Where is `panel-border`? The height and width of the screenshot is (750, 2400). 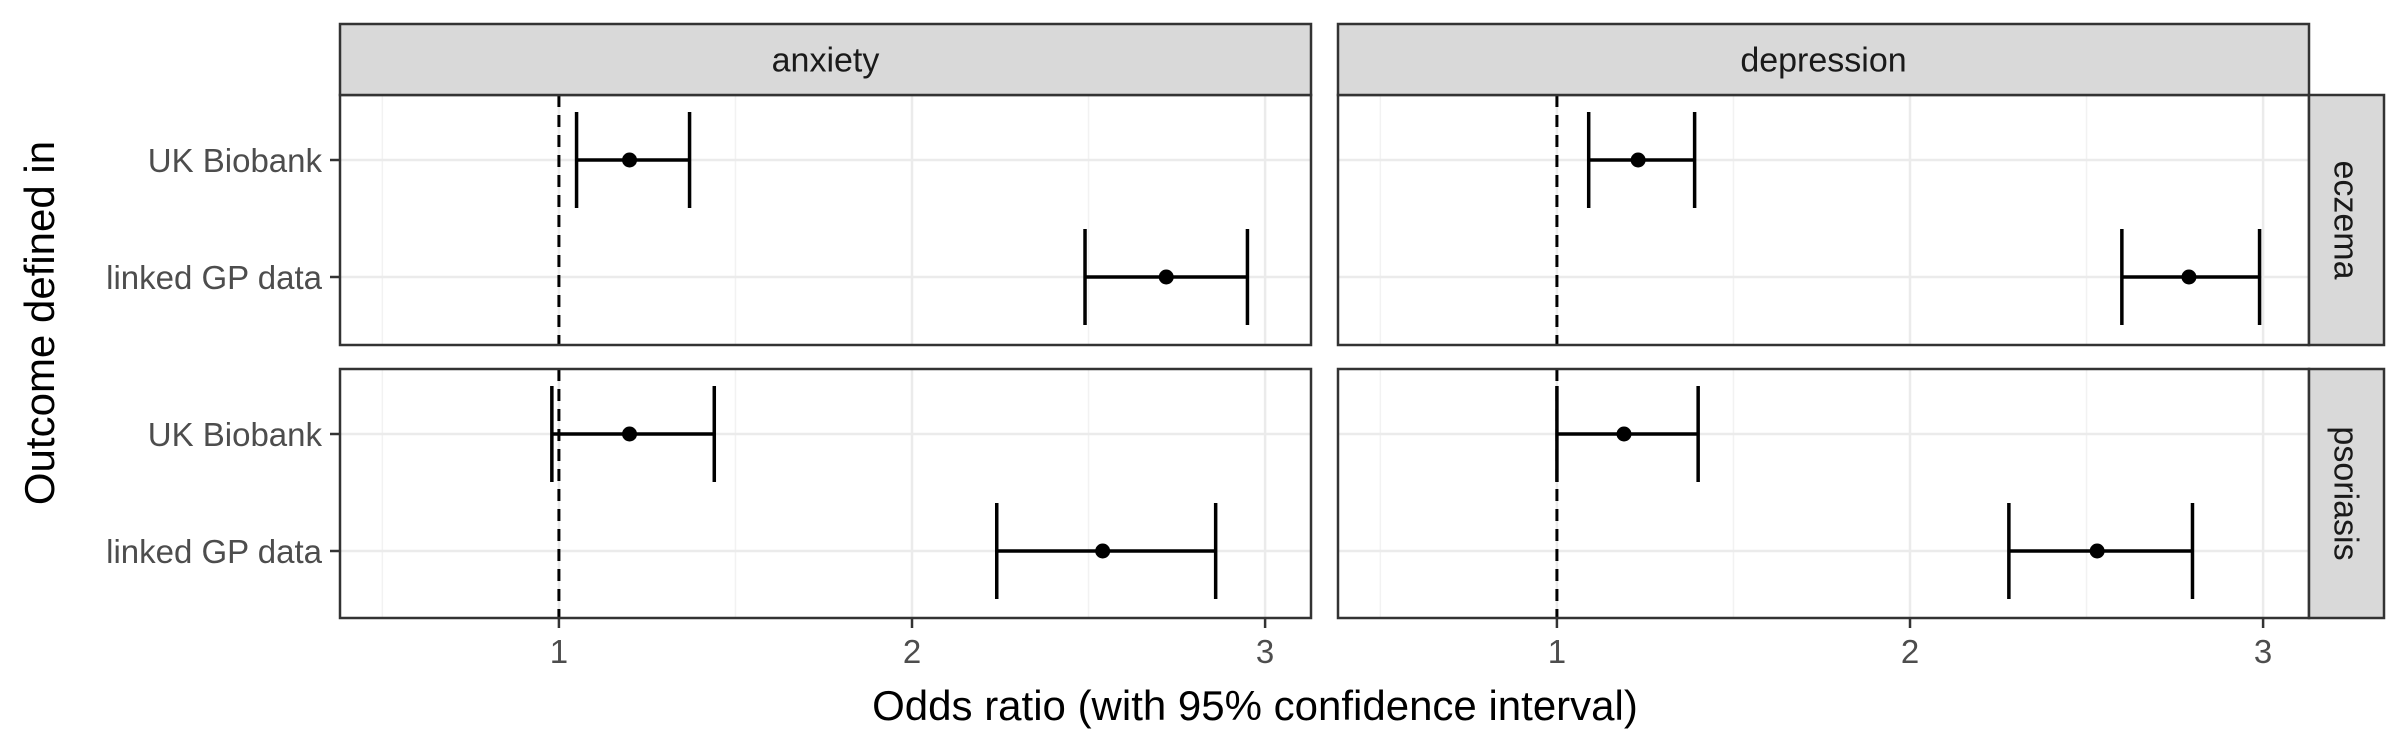 panel-border is located at coordinates (825, 493).